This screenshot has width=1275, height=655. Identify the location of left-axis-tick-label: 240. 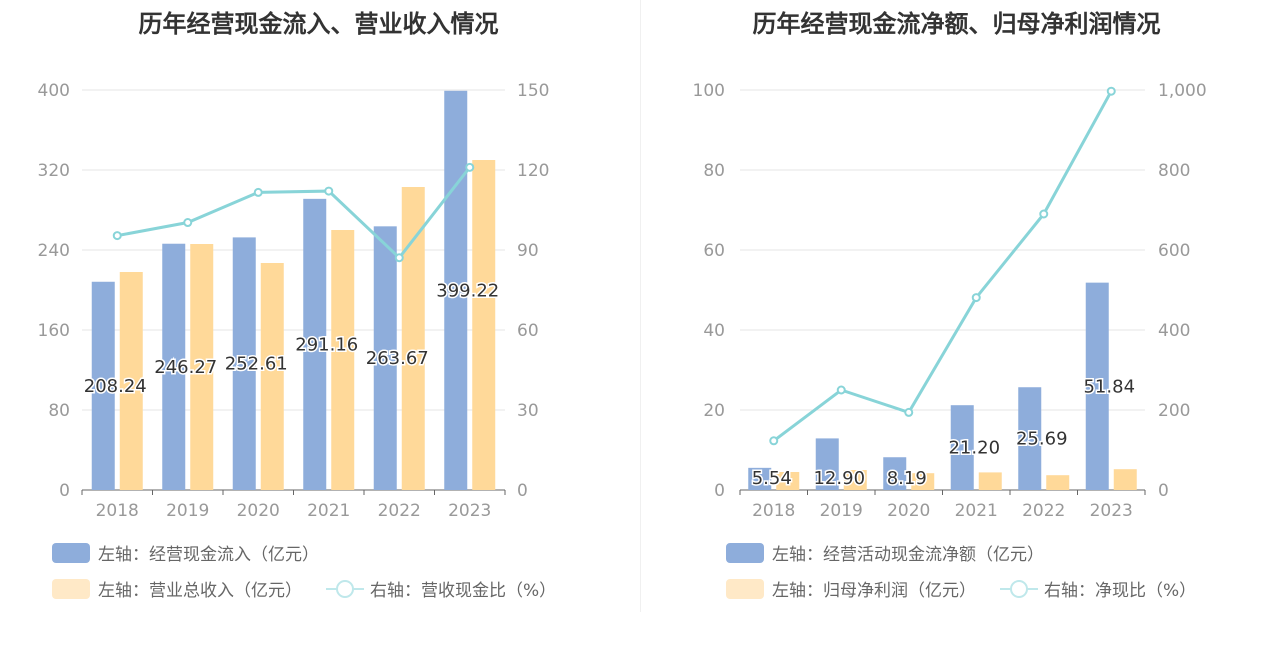
(54, 251).